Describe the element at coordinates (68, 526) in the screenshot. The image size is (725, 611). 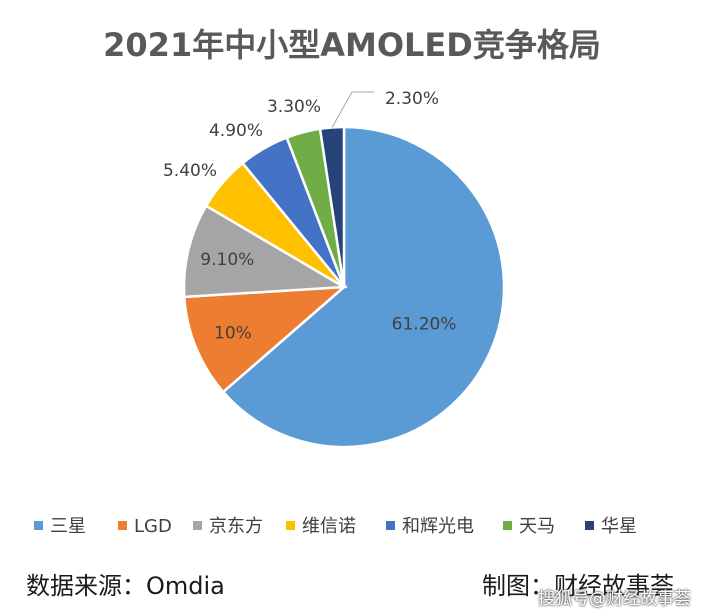
I see `legend-label-0: 三星` at that location.